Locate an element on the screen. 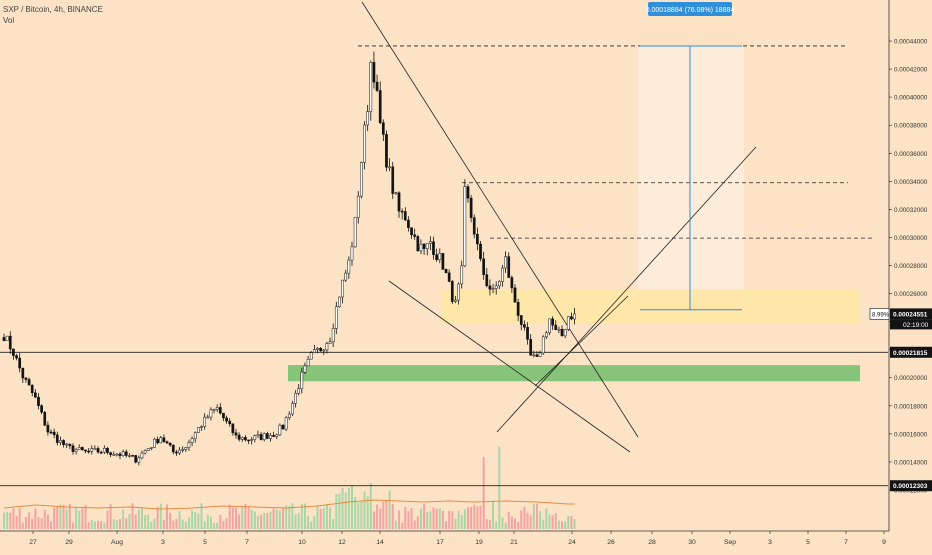 This screenshot has width=932, height=555. price-tick-label: 0.00014000 is located at coordinates (911, 462).